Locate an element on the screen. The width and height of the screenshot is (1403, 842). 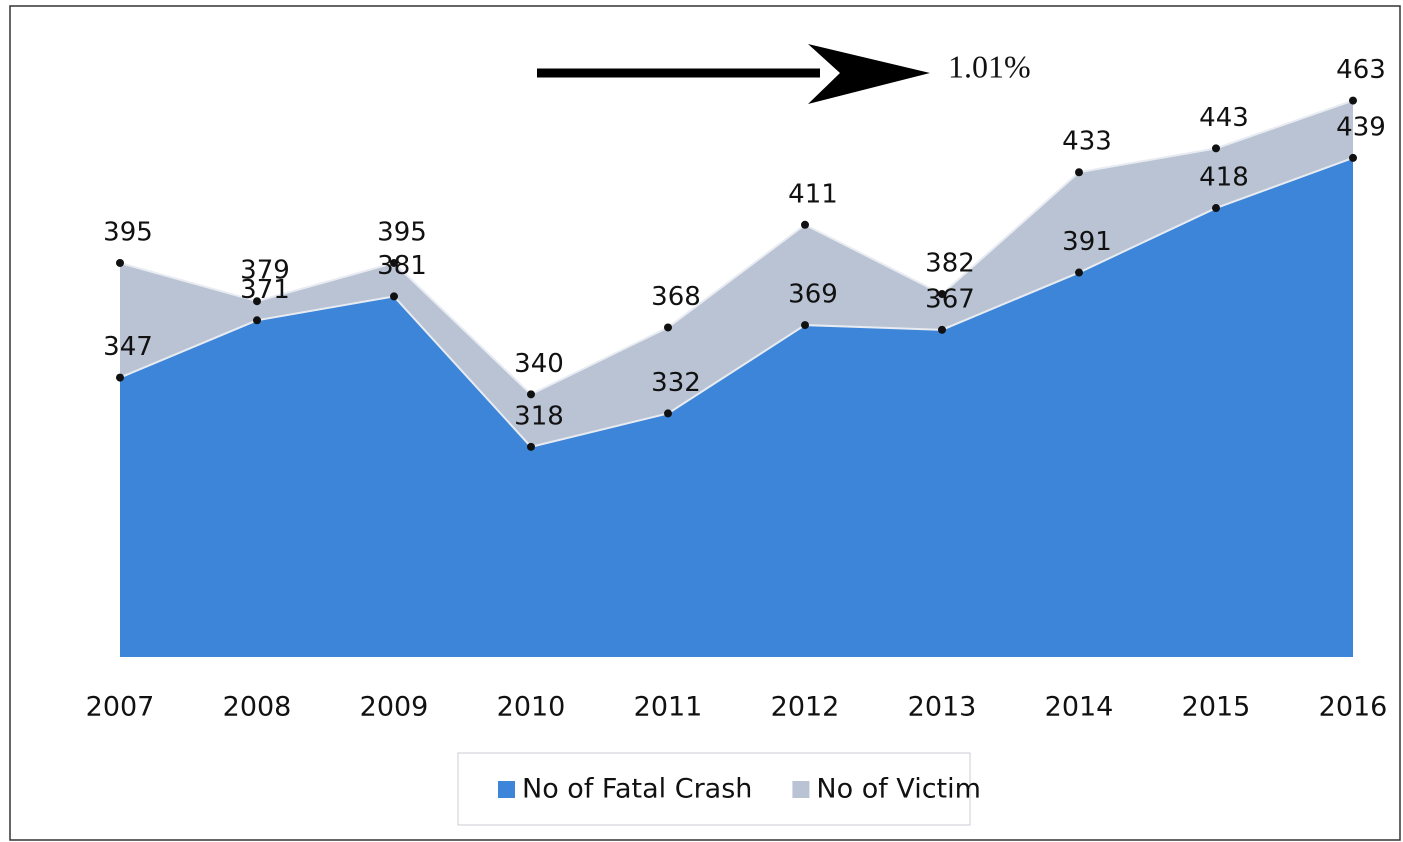
data-label: 340 is located at coordinates (539, 364).